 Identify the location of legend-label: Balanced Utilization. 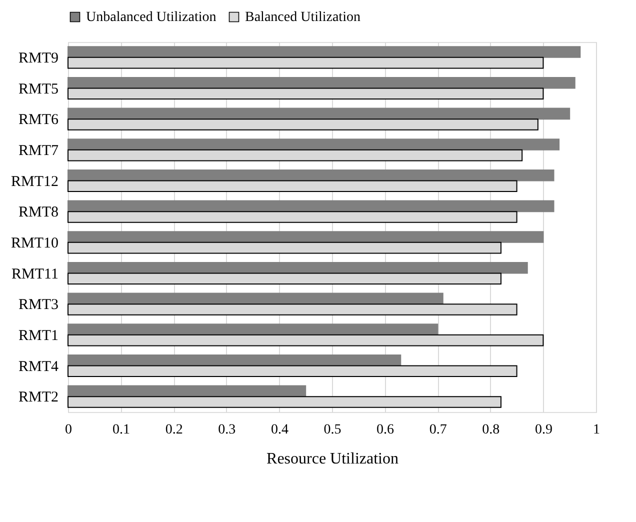
(302, 17).